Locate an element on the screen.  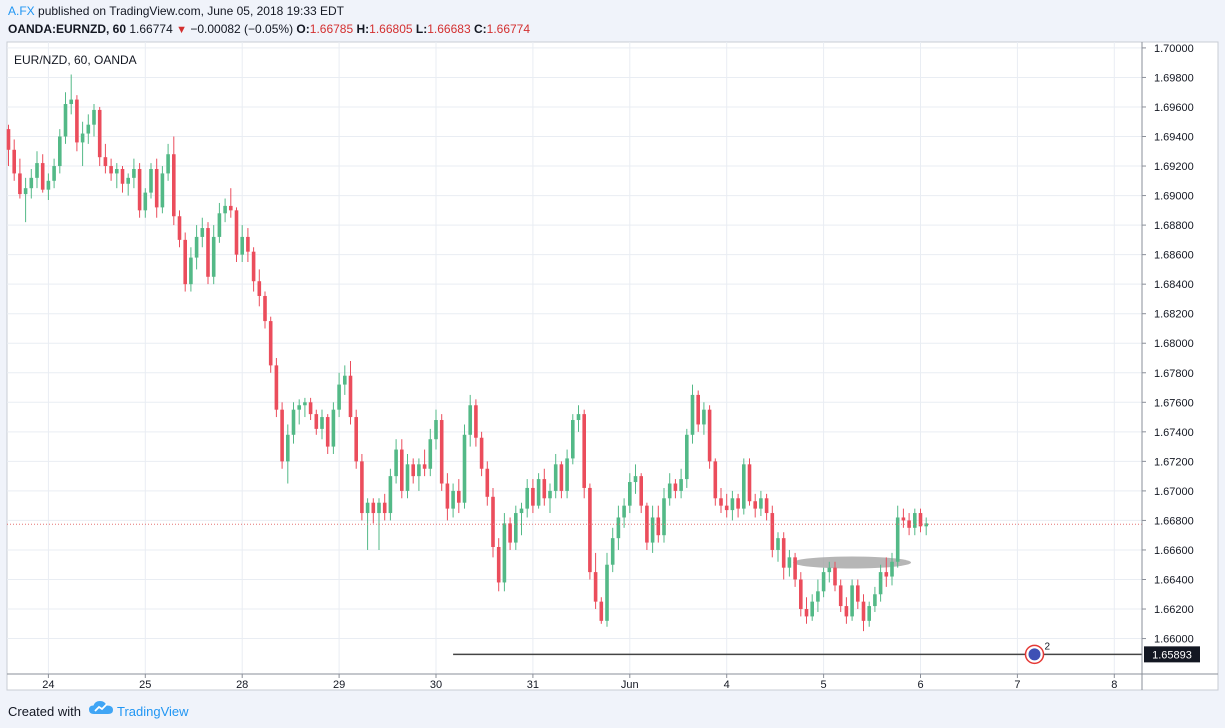
price-change: −0.00082 (−0.05%) is located at coordinates (242, 29).